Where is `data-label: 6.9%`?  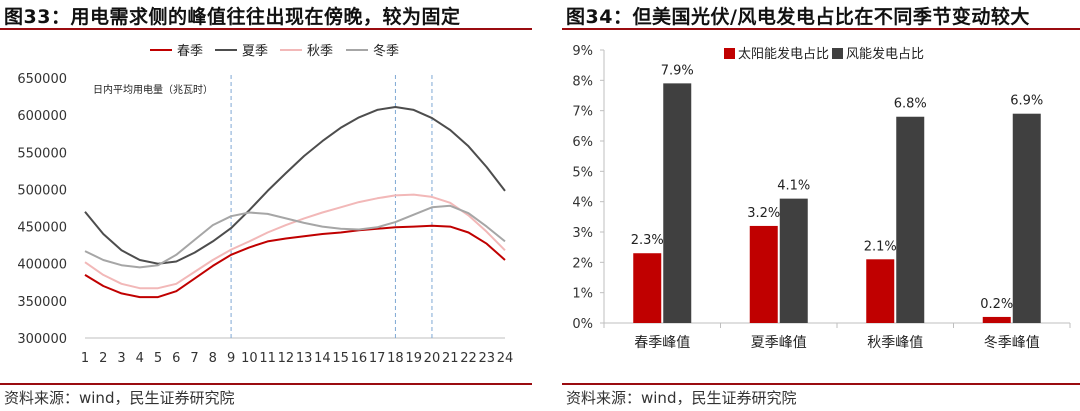
data-label: 6.9% is located at coordinates (1026, 101).